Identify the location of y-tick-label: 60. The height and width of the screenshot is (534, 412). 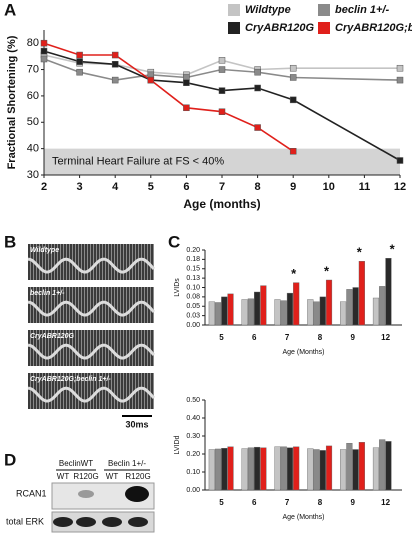
(33, 96).